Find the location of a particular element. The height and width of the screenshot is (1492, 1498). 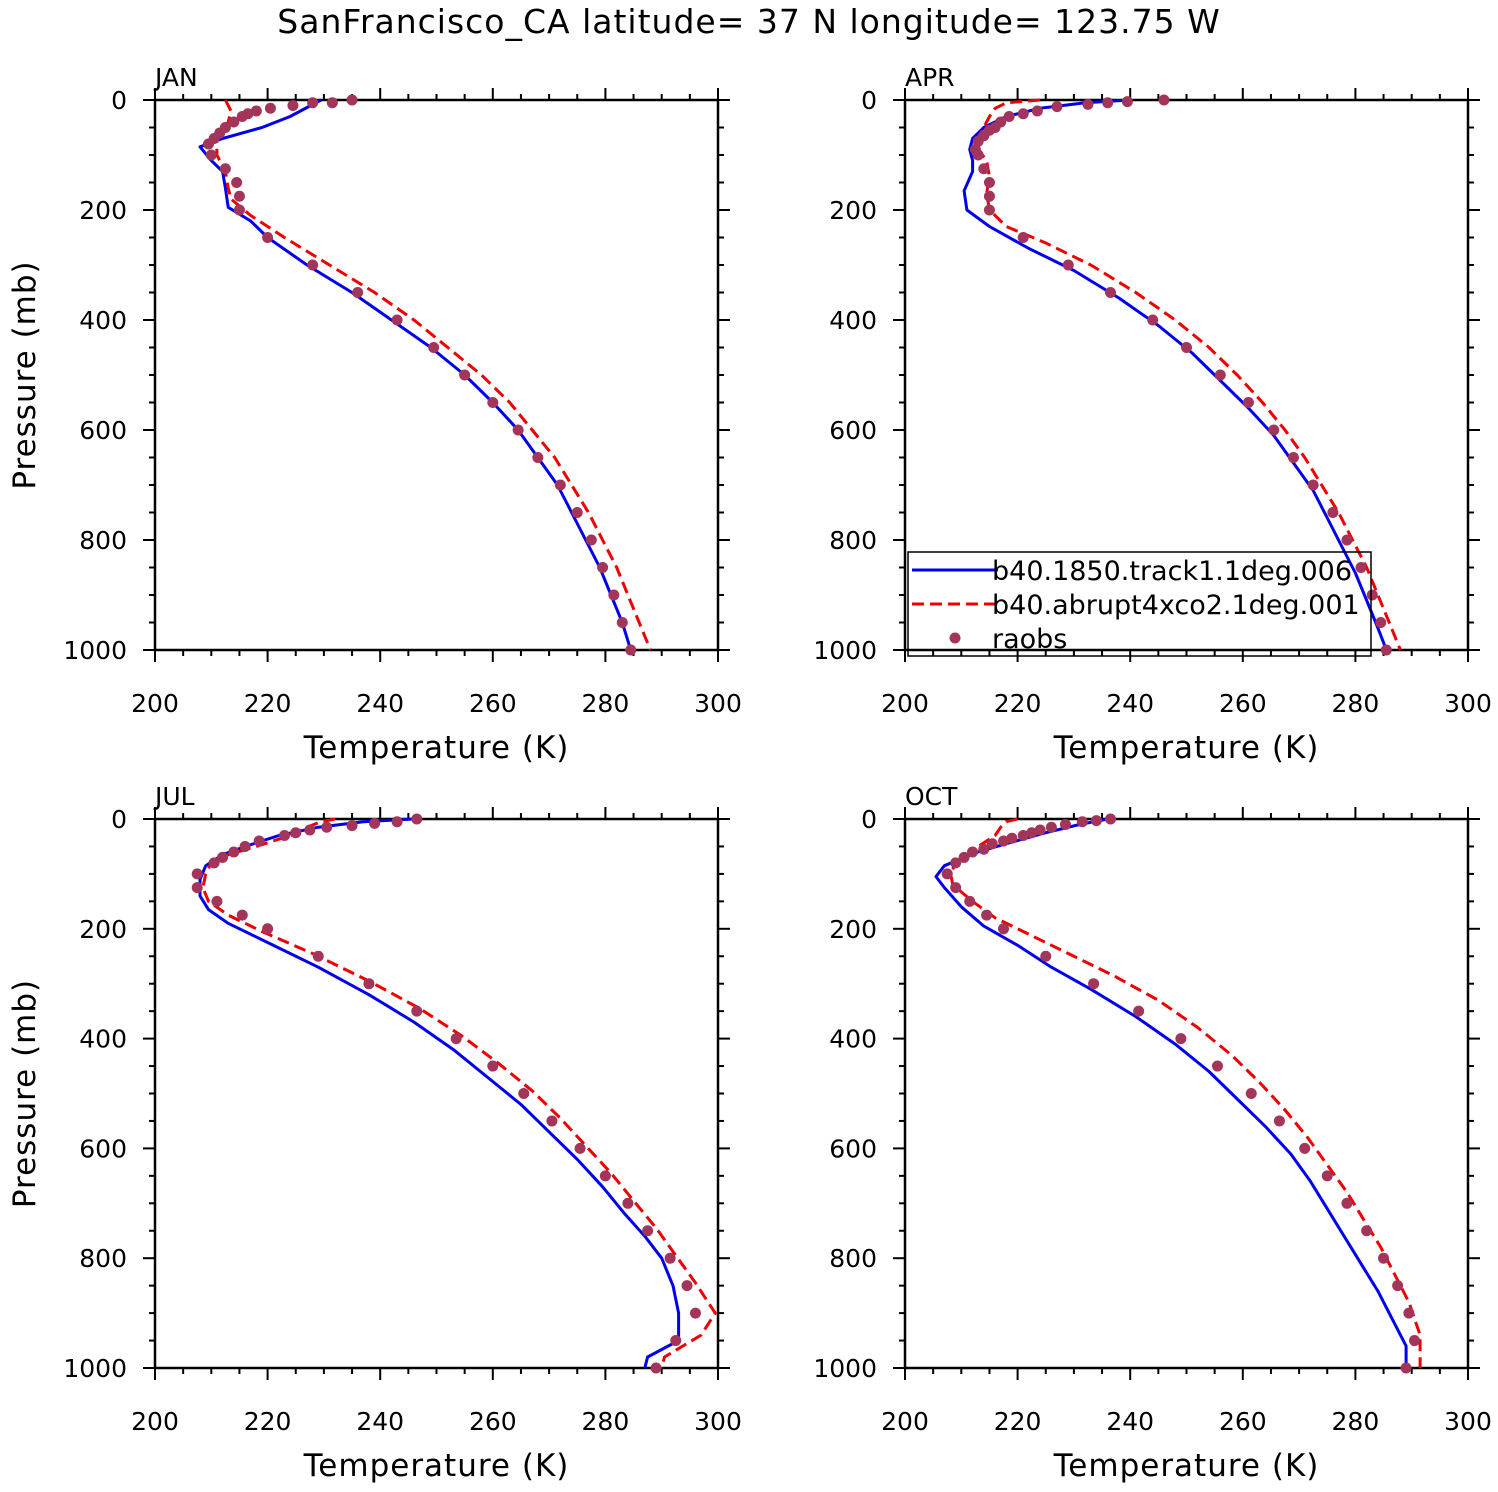

legend-box is located at coordinates (1139, 604).